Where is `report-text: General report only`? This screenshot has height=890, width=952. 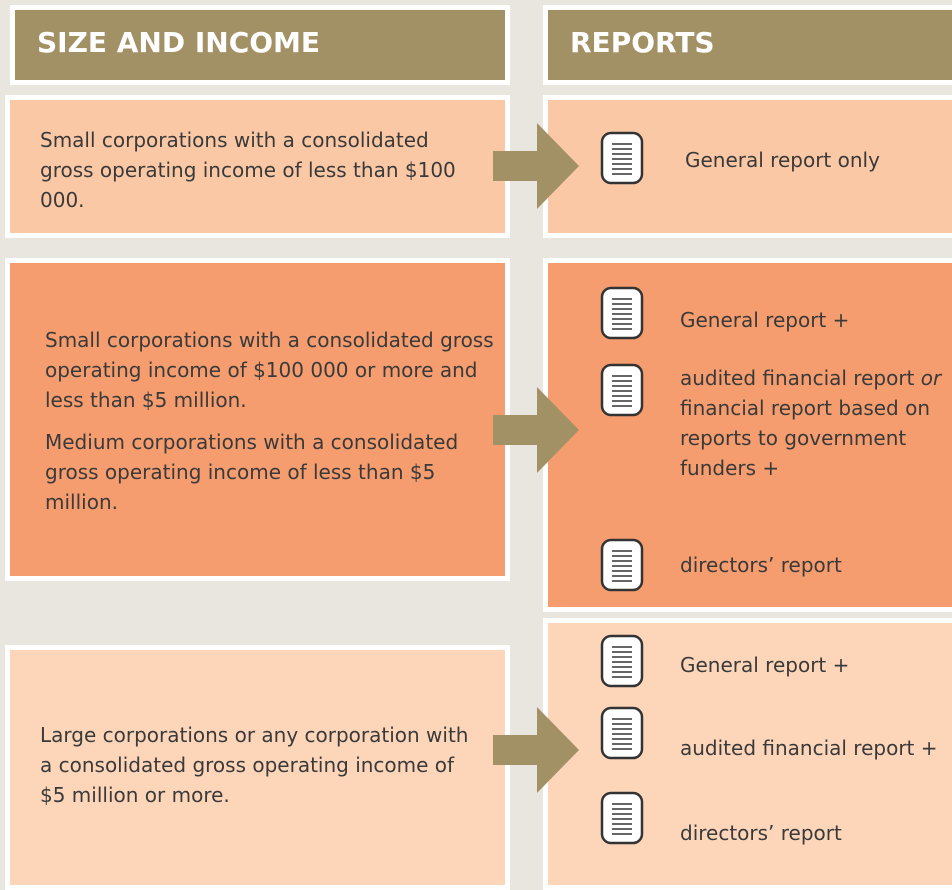
report-text: General report only is located at coordinates (815, 160).